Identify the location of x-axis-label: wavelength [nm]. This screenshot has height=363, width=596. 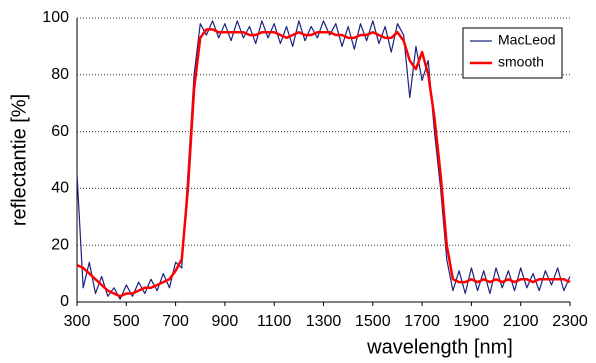
(439, 347).